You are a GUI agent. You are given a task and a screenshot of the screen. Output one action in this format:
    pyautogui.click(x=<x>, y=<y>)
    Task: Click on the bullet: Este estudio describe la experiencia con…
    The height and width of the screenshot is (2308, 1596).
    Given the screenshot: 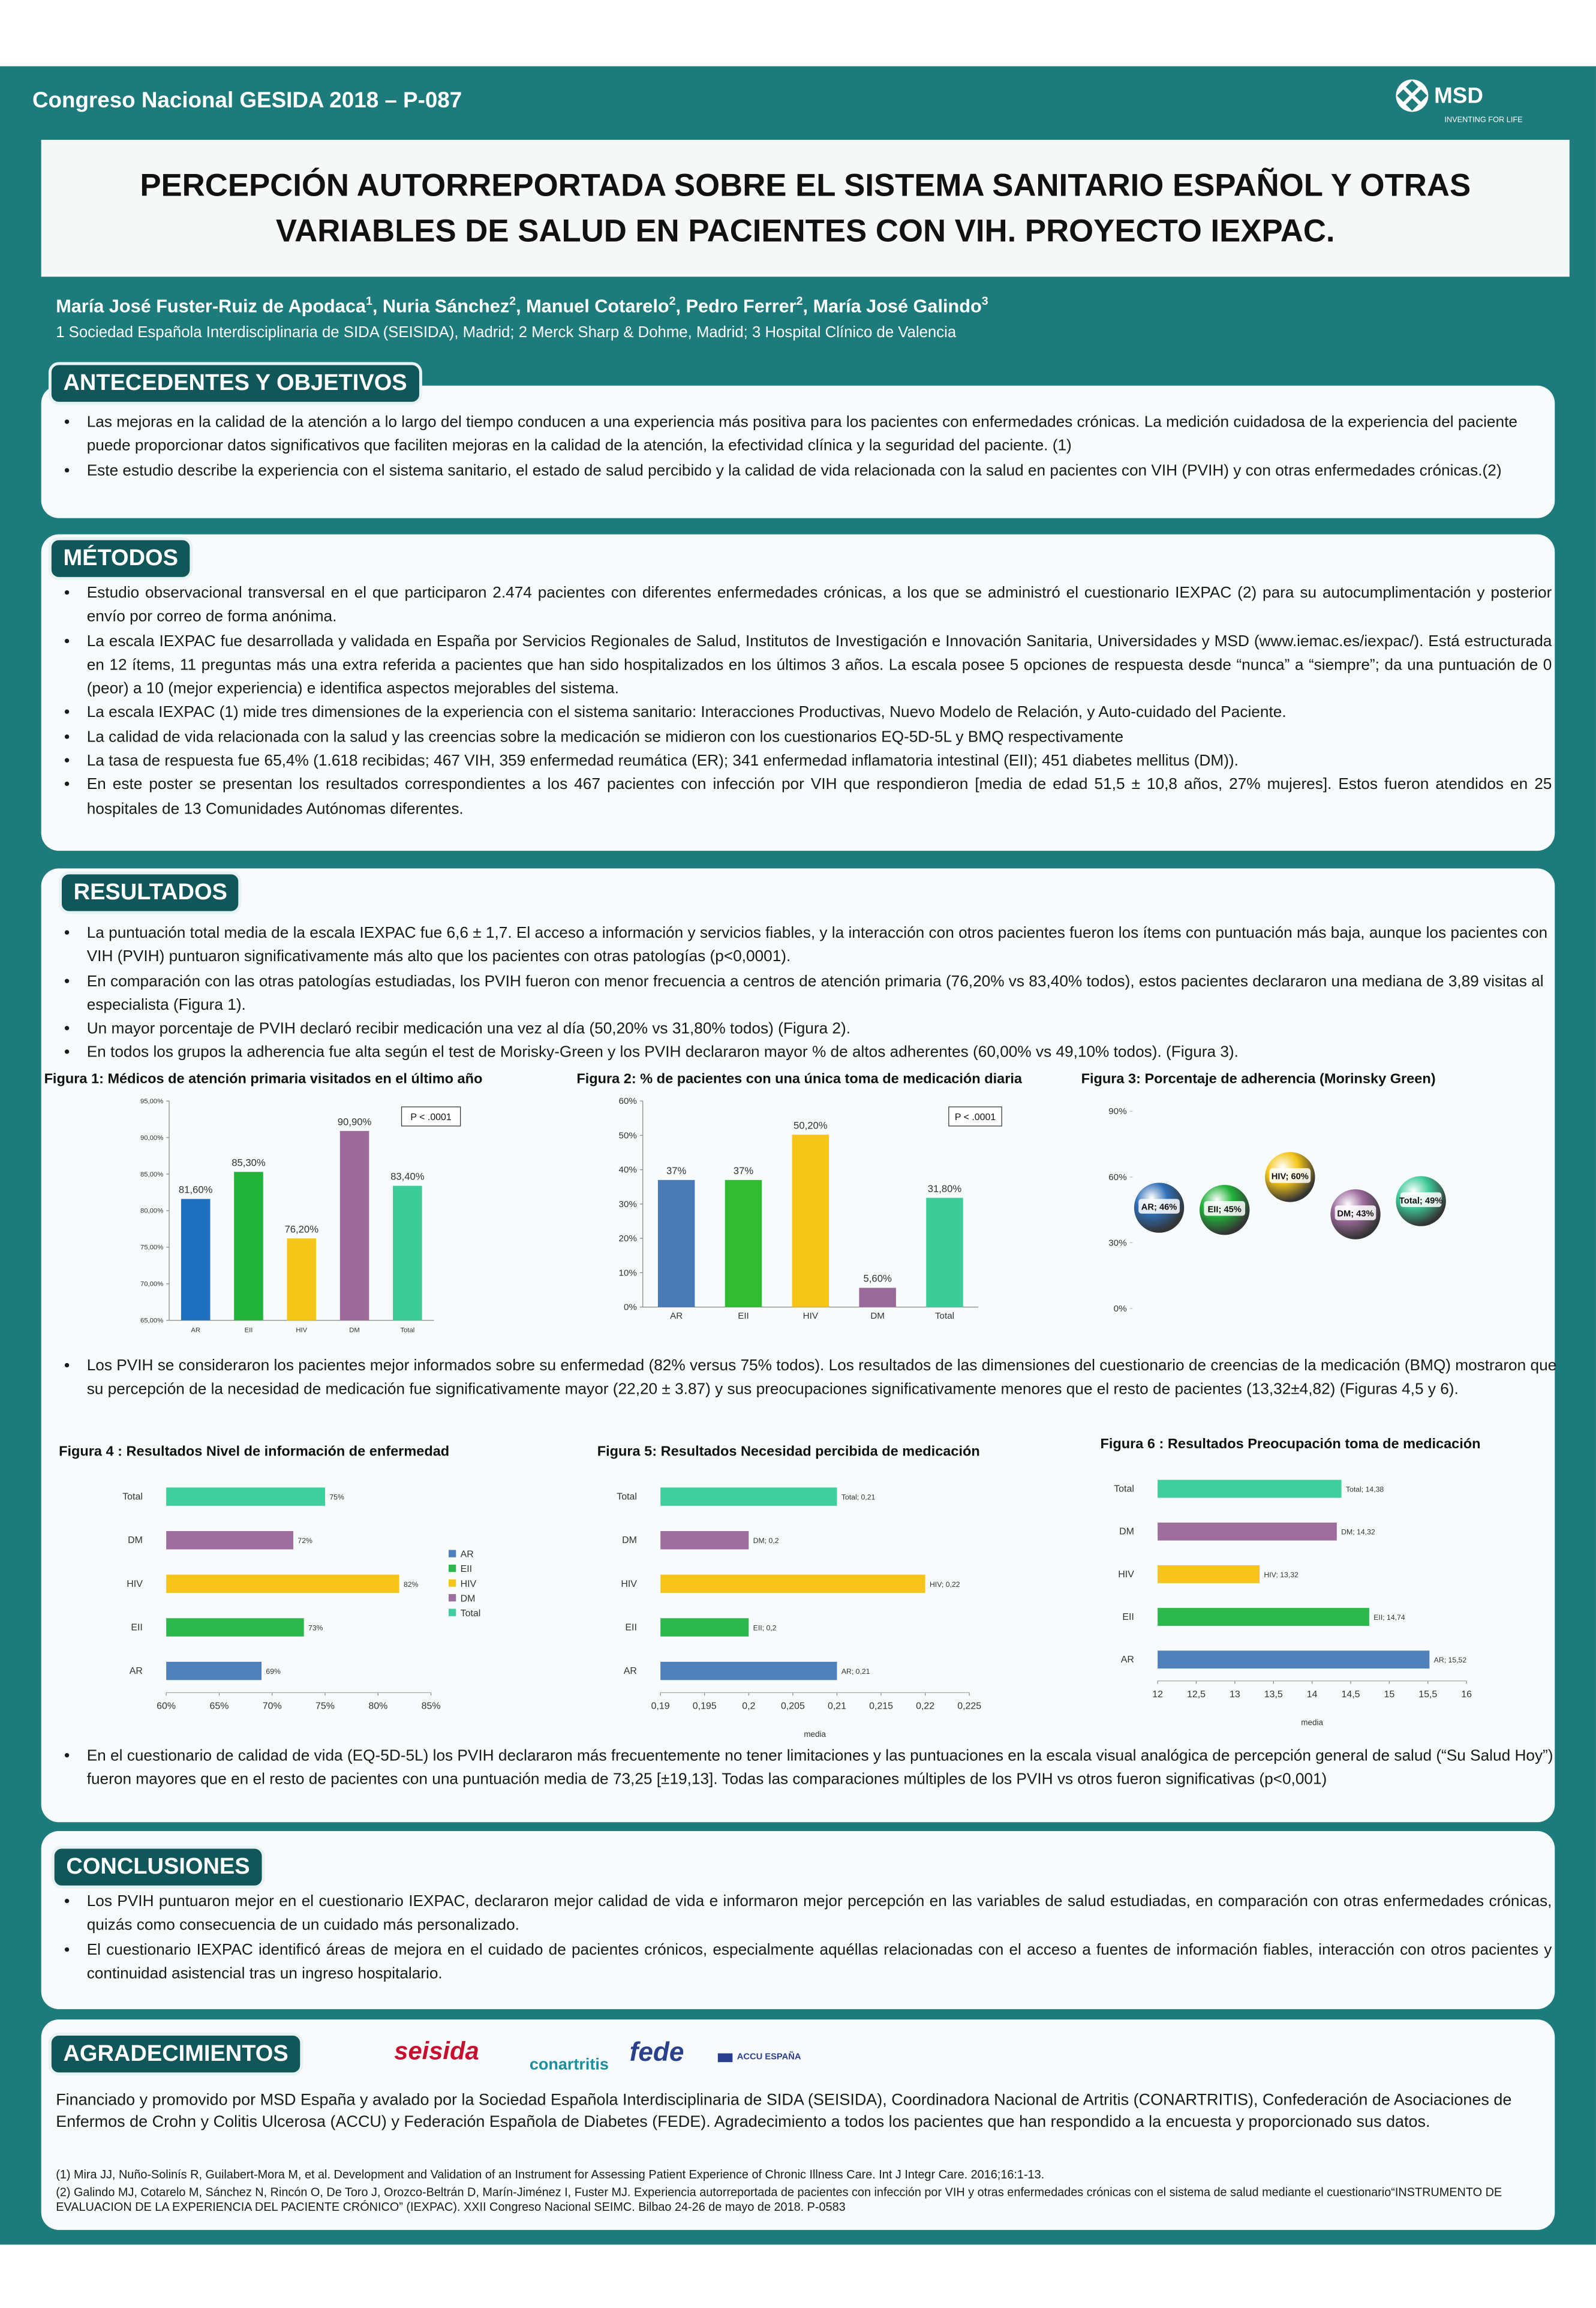 What is the action you would take?
    pyautogui.click(x=819, y=470)
    